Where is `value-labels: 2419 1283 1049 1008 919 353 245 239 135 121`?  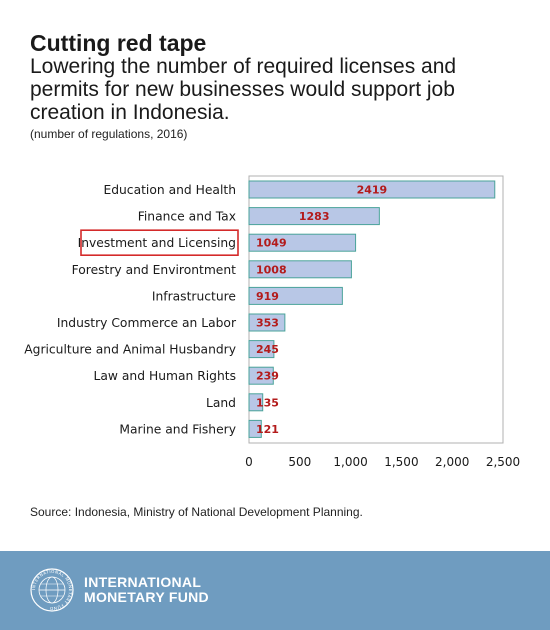
value-labels: 2419 1283 1049 1008 919 353 245 239 135 121 is located at coordinates (321, 310).